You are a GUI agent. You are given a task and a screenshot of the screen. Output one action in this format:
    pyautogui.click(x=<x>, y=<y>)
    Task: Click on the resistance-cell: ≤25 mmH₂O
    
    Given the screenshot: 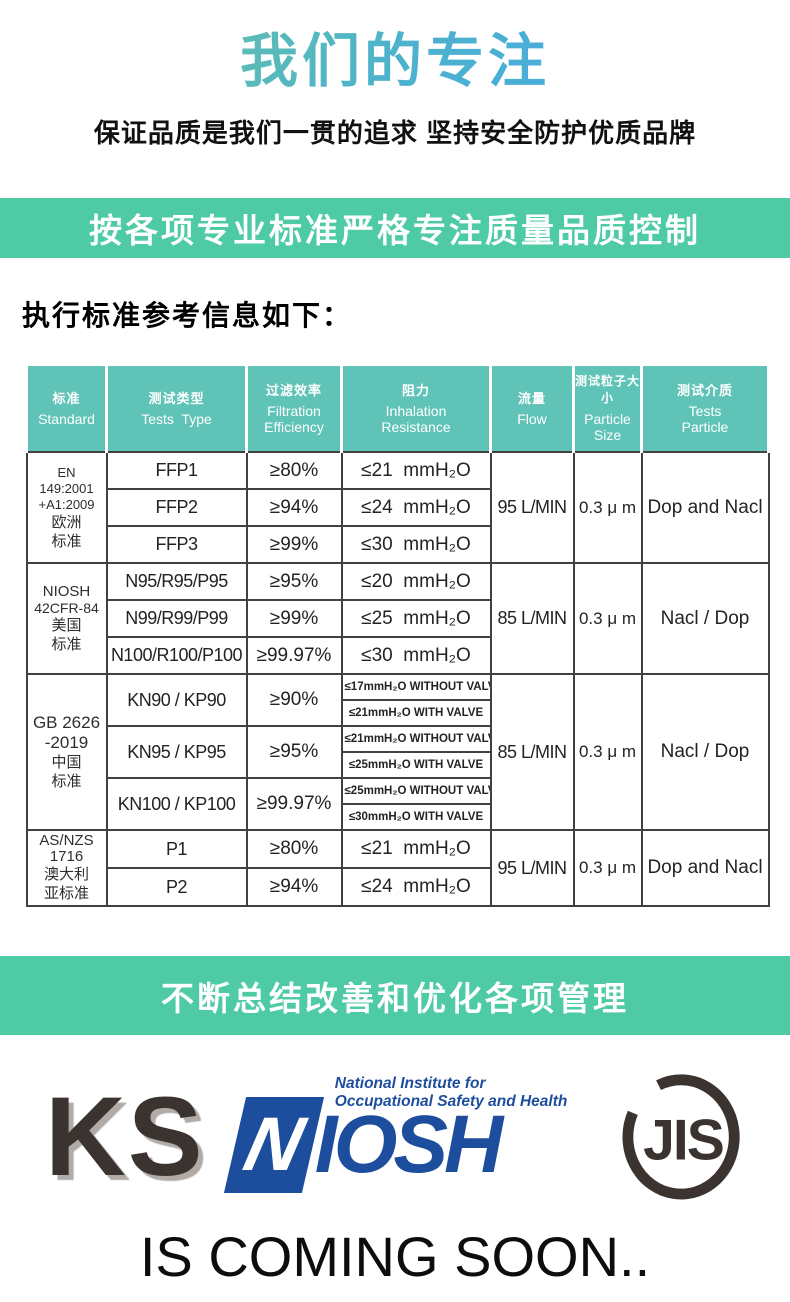 What is the action you would take?
    pyautogui.click(x=416, y=618)
    